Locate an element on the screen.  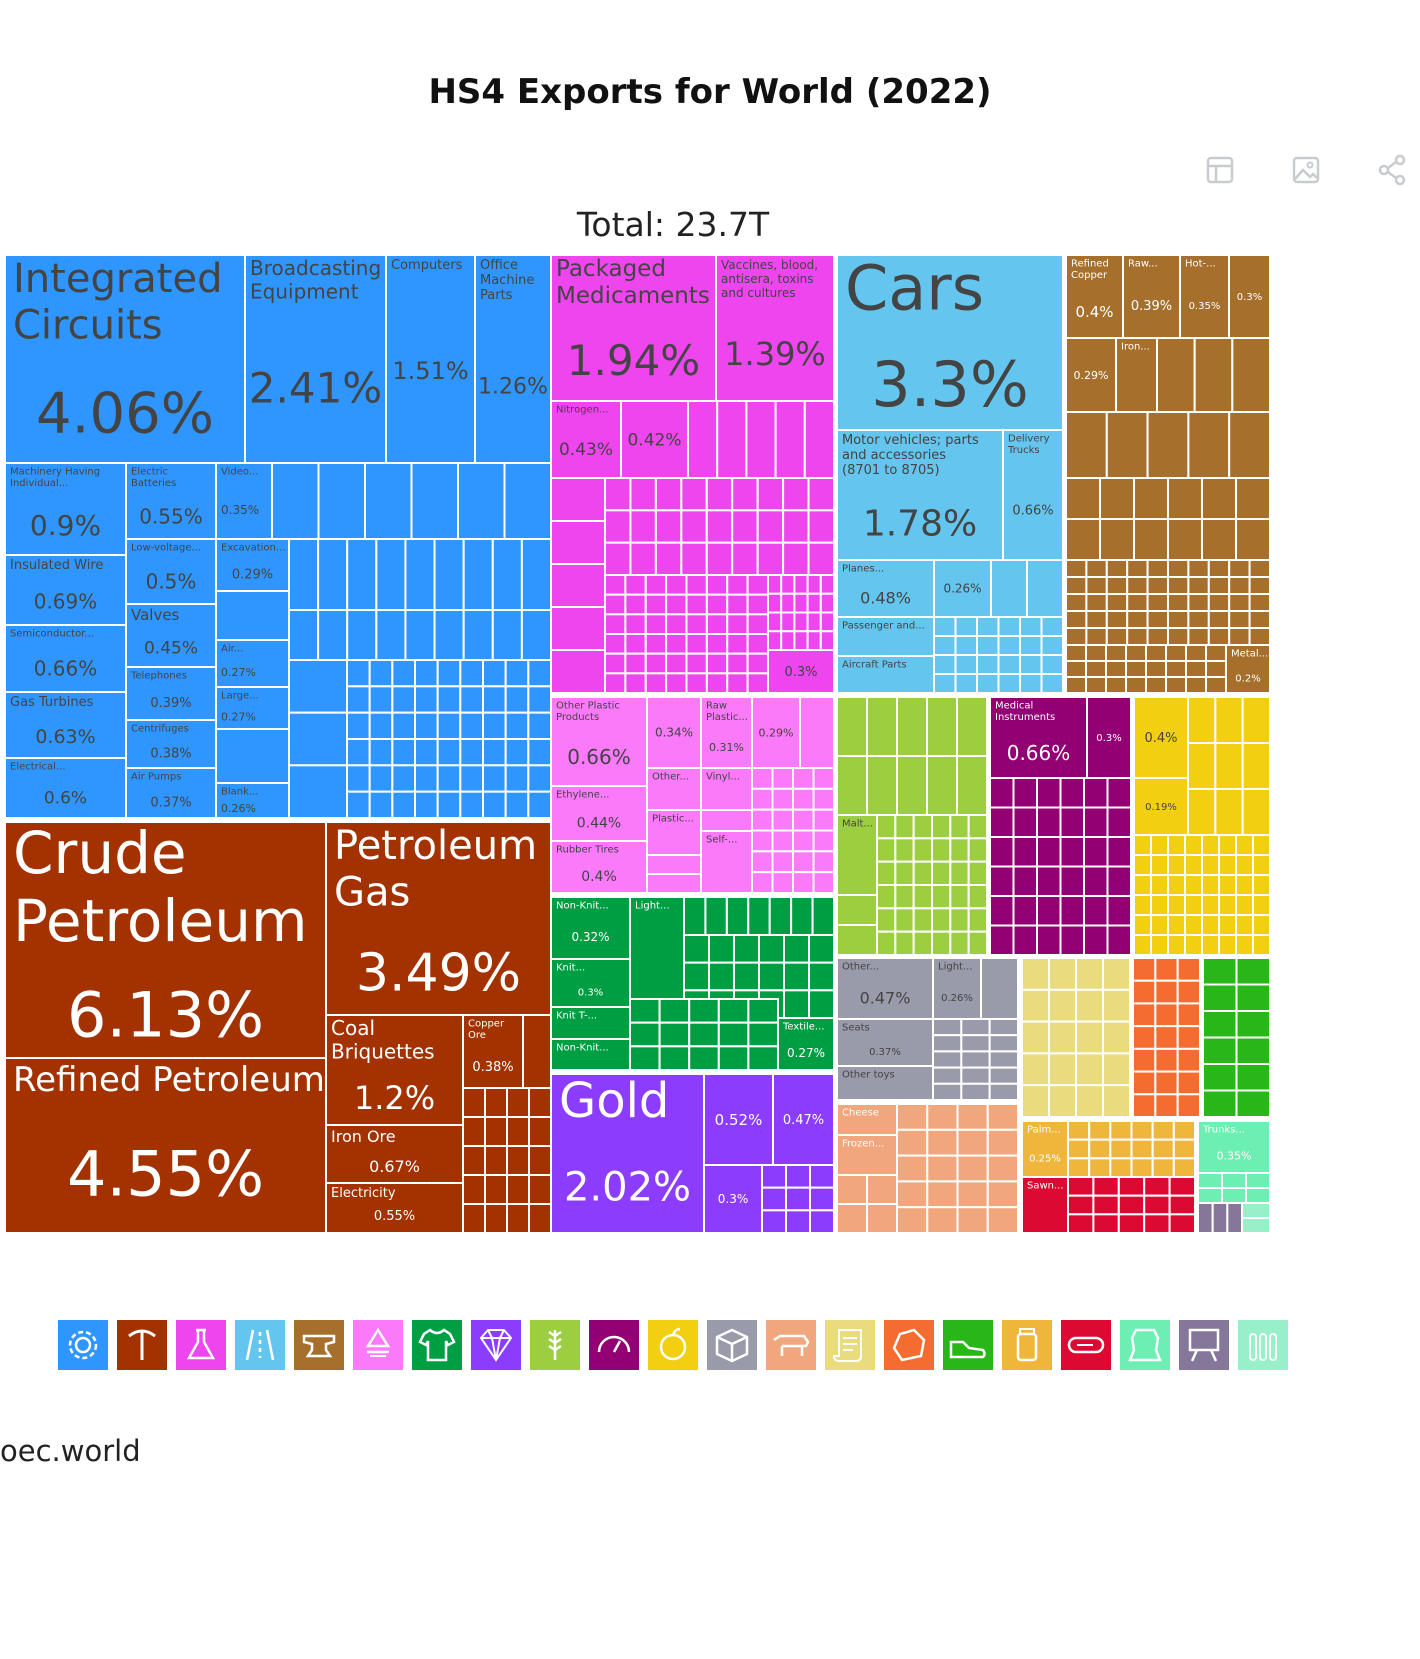
treemap-tile-gold-3: 0.47% is located at coordinates (803, 1119).